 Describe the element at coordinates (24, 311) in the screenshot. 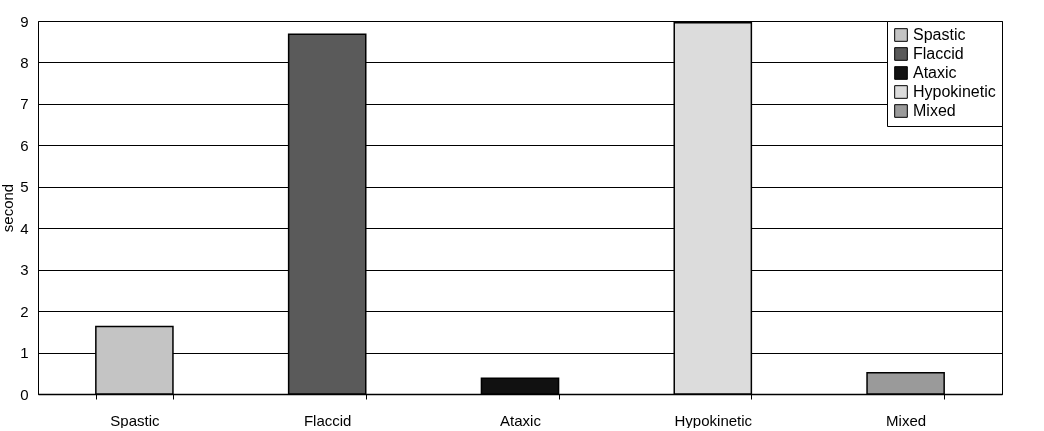

I see `y-tick-label: 2` at that location.